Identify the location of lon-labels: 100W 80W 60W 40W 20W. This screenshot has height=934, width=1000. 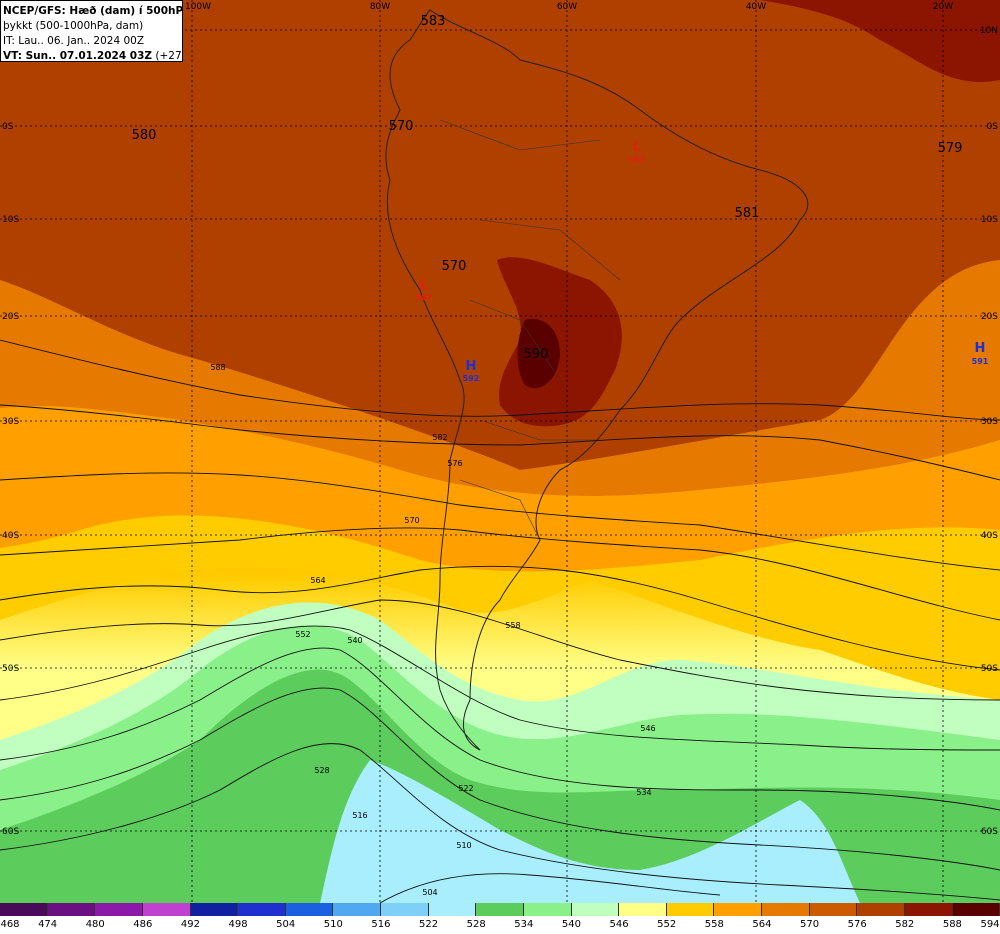
(569, 7).